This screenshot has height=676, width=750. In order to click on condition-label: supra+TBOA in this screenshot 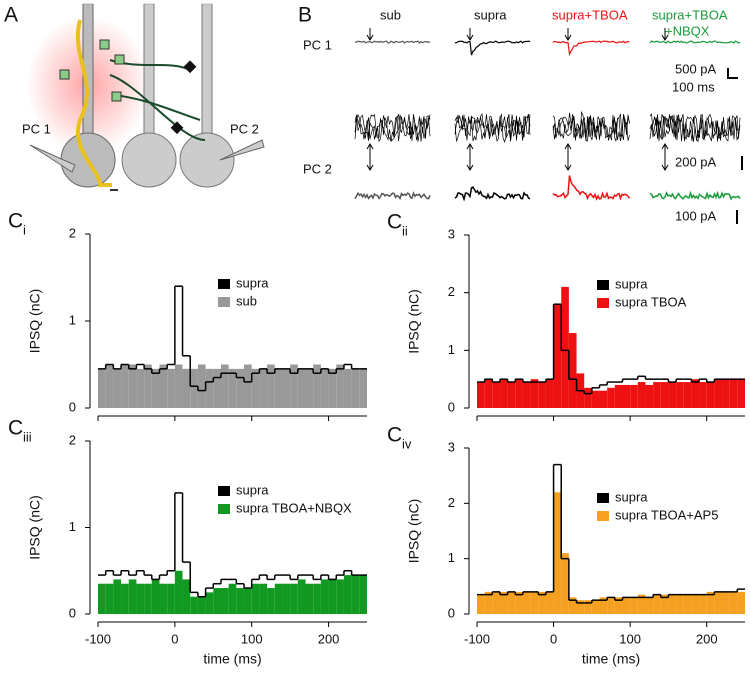, I will do `click(690, 14)`.